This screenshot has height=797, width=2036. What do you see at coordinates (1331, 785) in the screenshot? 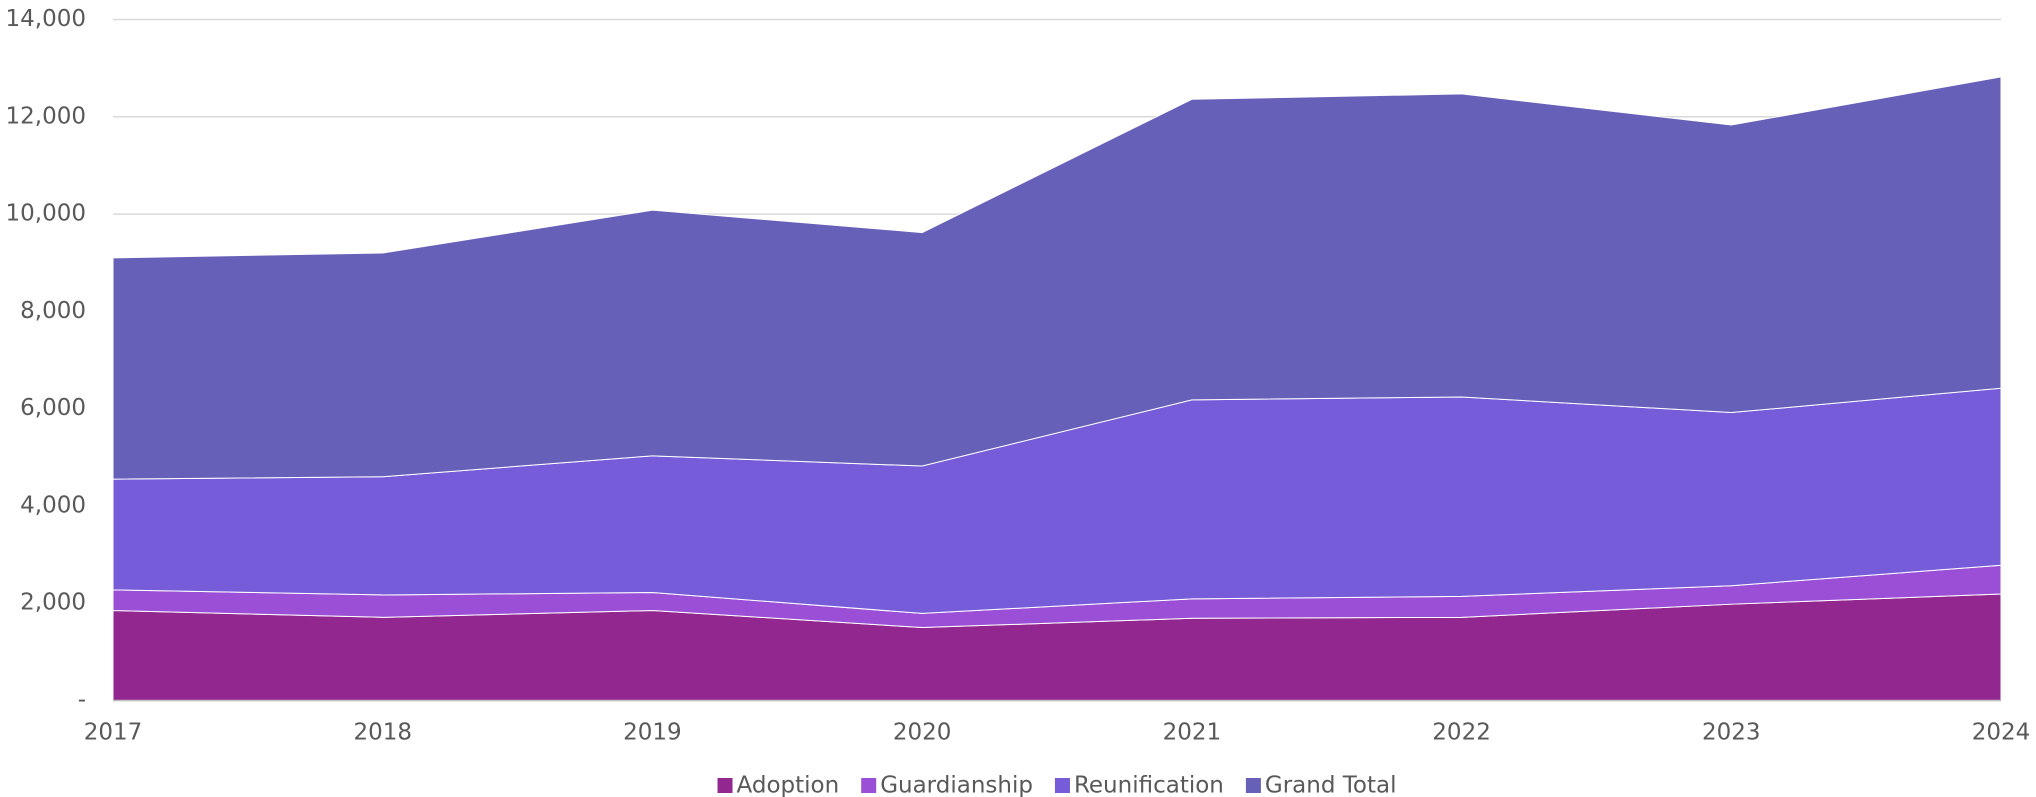
I see `legend-label: Grand Total` at bounding box center [1331, 785].